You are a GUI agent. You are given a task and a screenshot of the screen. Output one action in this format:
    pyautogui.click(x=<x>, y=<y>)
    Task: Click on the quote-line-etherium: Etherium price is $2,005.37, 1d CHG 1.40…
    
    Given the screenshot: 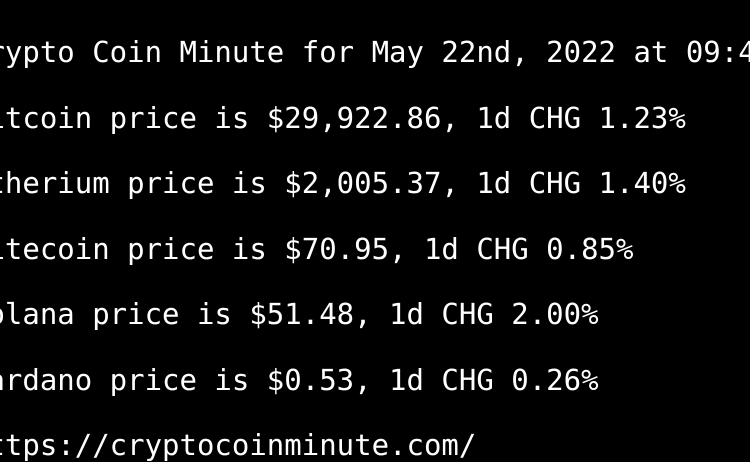 What is the action you would take?
    pyautogui.click(x=343, y=183)
    